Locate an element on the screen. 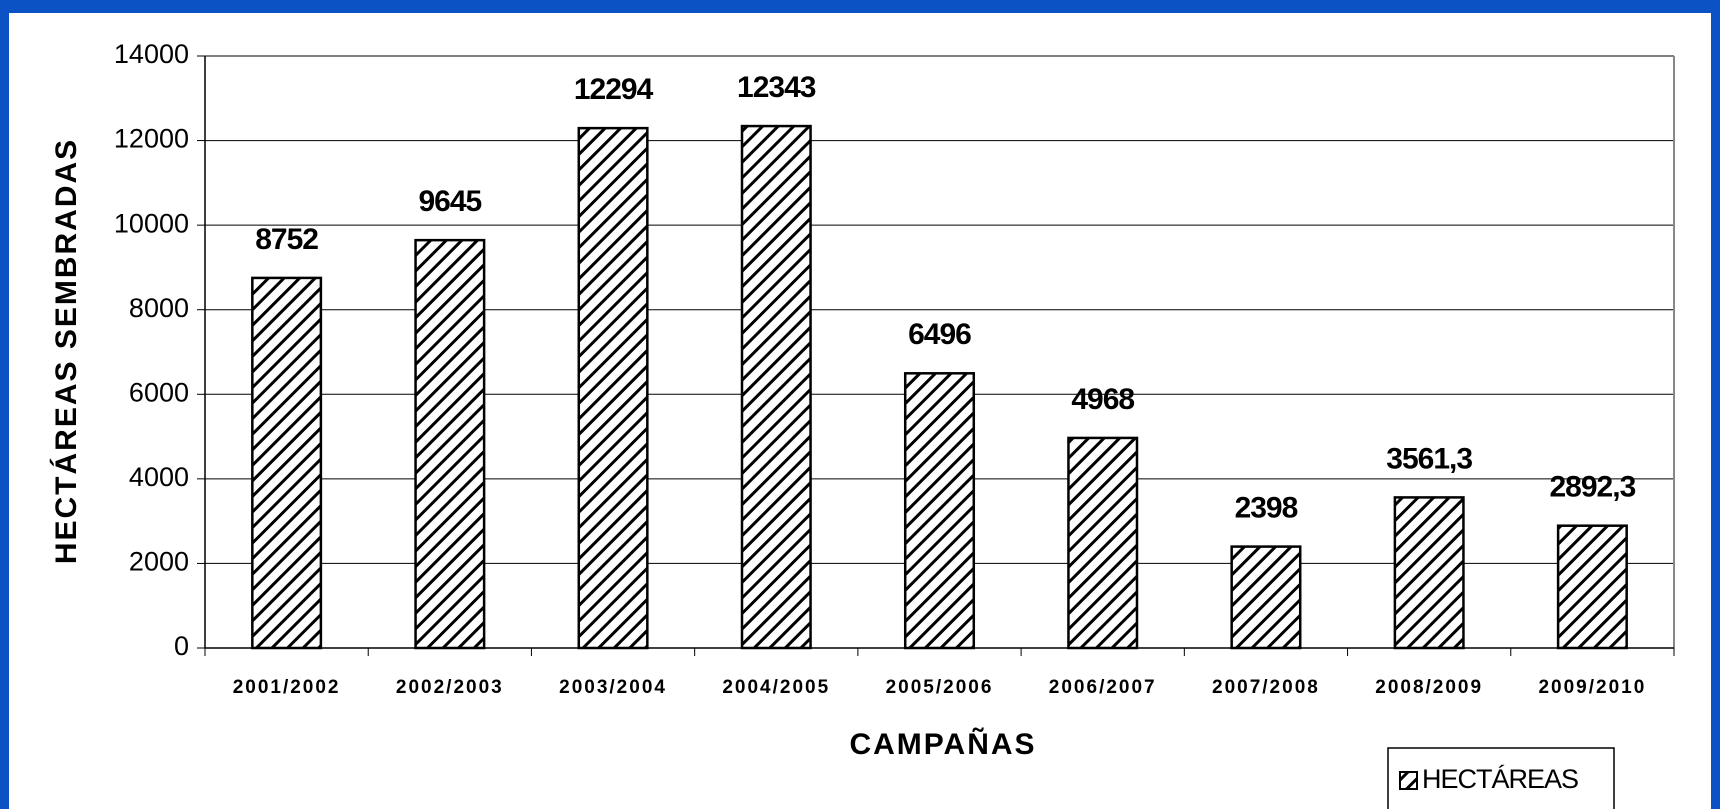 The width and height of the screenshot is (1720, 809). legend-label: HECTÁREAS is located at coordinates (1500, 779).